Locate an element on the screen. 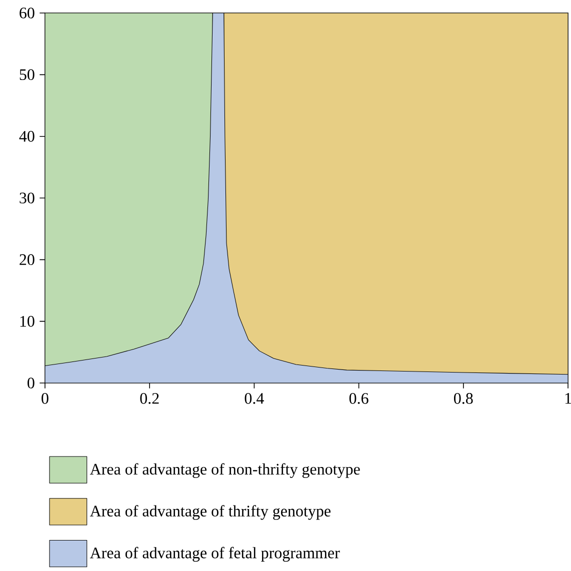 The width and height of the screenshot is (571, 571). legend-label: Area of advantage of thrifty genotype is located at coordinates (210, 512).